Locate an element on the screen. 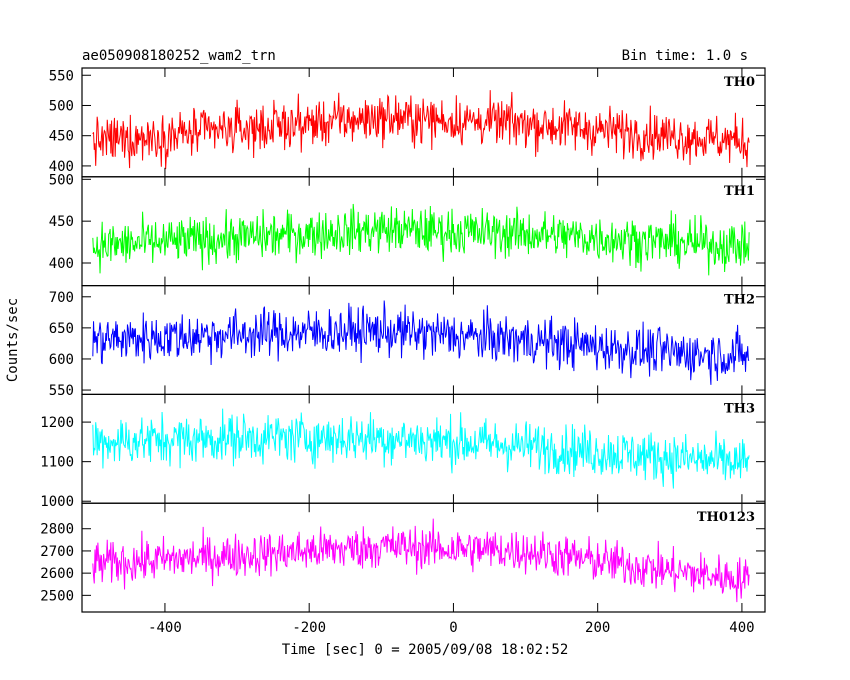 This screenshot has height=680, width=850. panel-frame is located at coordinates (423, 557).